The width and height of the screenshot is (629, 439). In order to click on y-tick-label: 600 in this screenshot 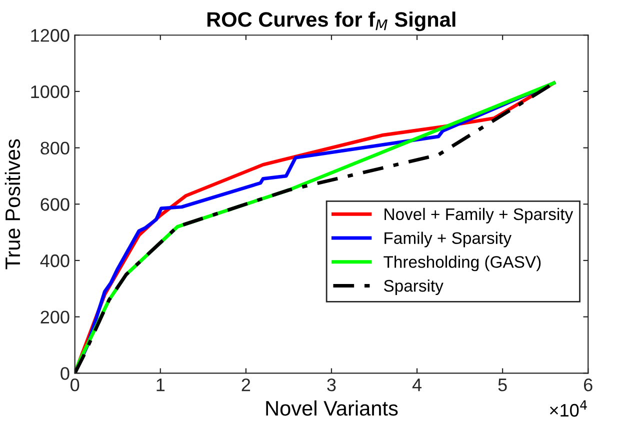, I will do `click(55, 204)`.